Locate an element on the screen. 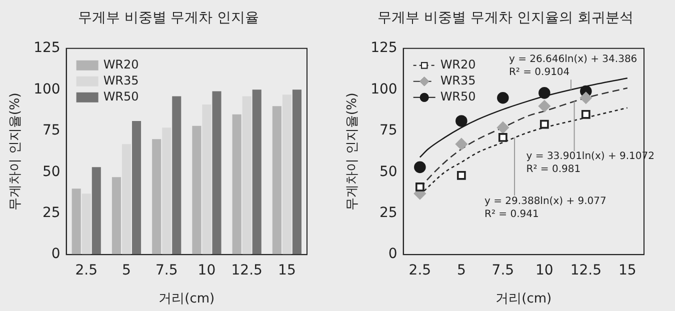 The image size is (675, 311). chart-title: 무게부 비중별 무게차 인지율 is located at coordinates (168, 18).